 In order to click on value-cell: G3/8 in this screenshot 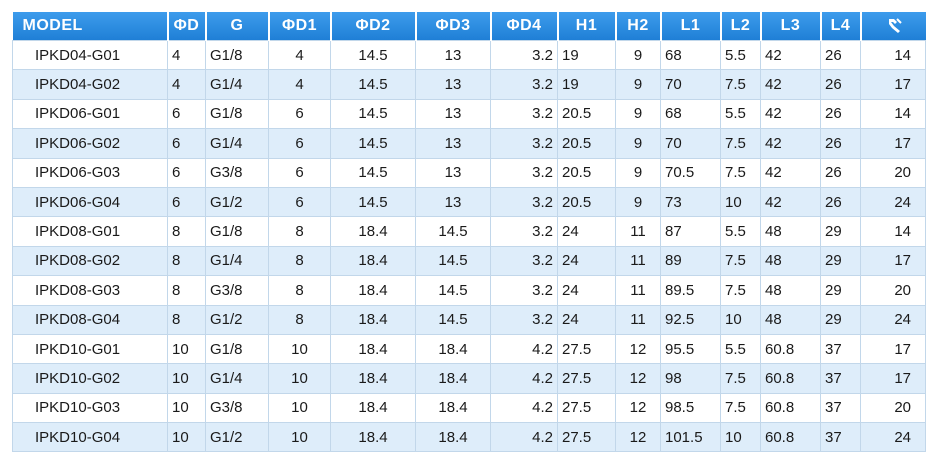, I will do `click(237, 290)`.